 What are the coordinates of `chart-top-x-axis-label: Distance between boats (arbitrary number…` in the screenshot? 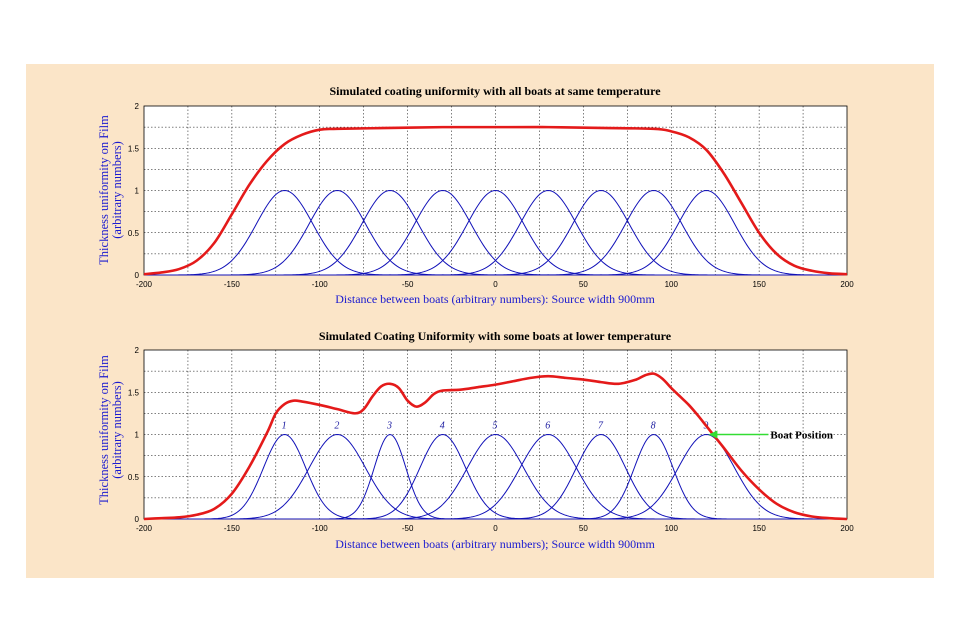 It's located at (495, 299).